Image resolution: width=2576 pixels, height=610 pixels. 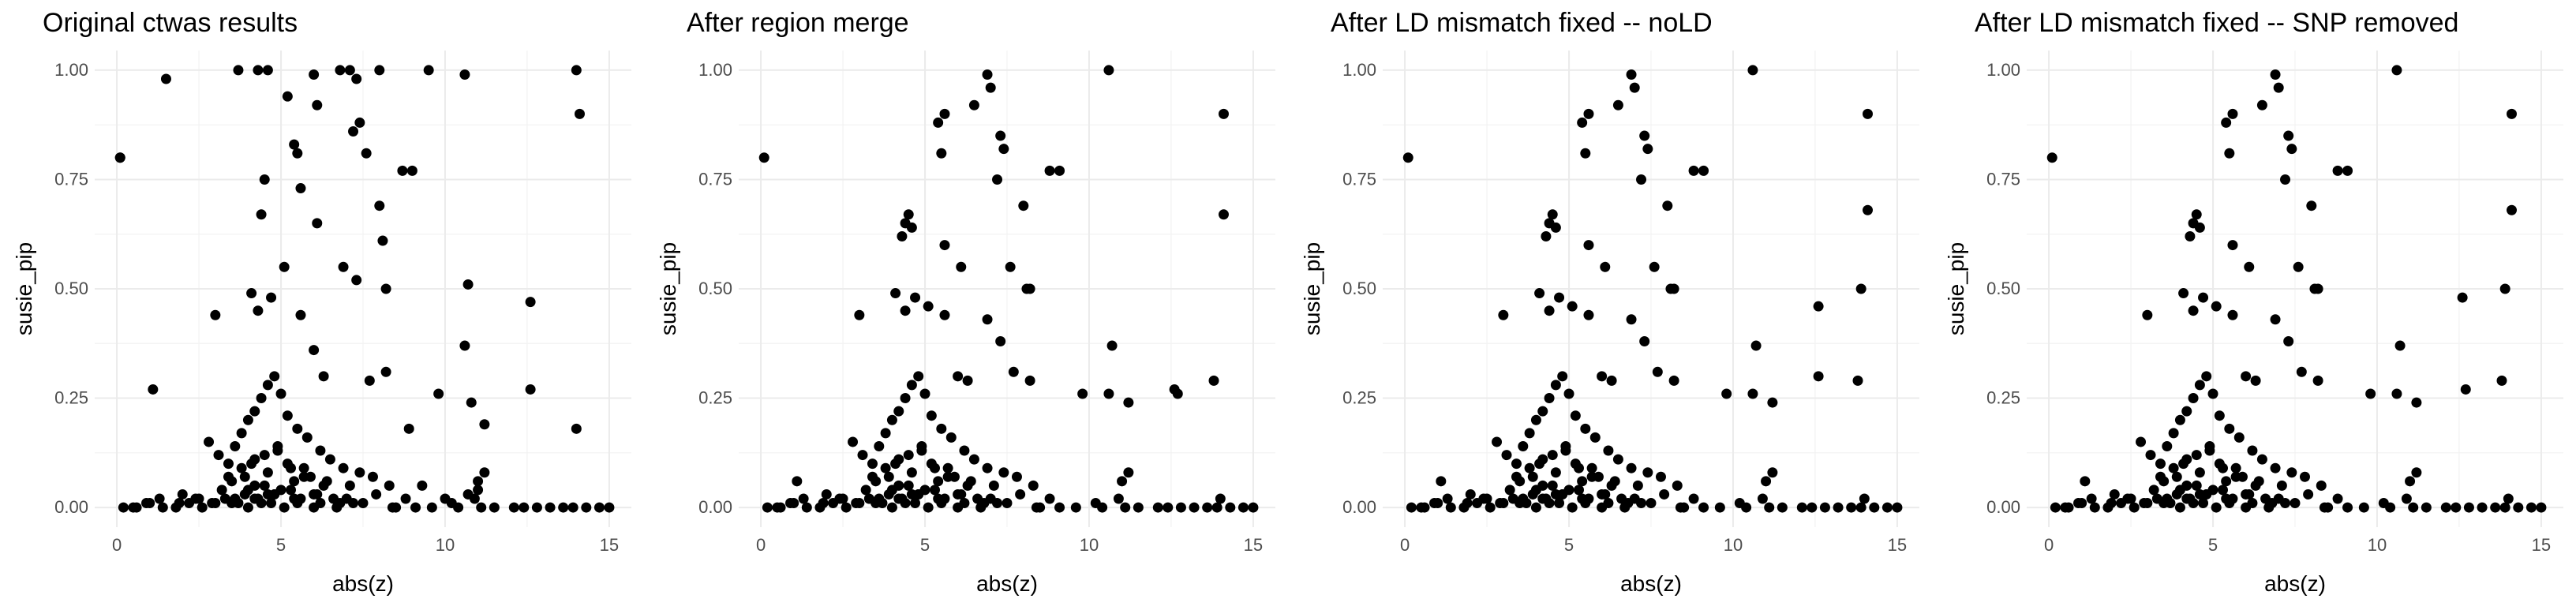 I want to click on y-tick-label: 0.50, so click(x=715, y=288).